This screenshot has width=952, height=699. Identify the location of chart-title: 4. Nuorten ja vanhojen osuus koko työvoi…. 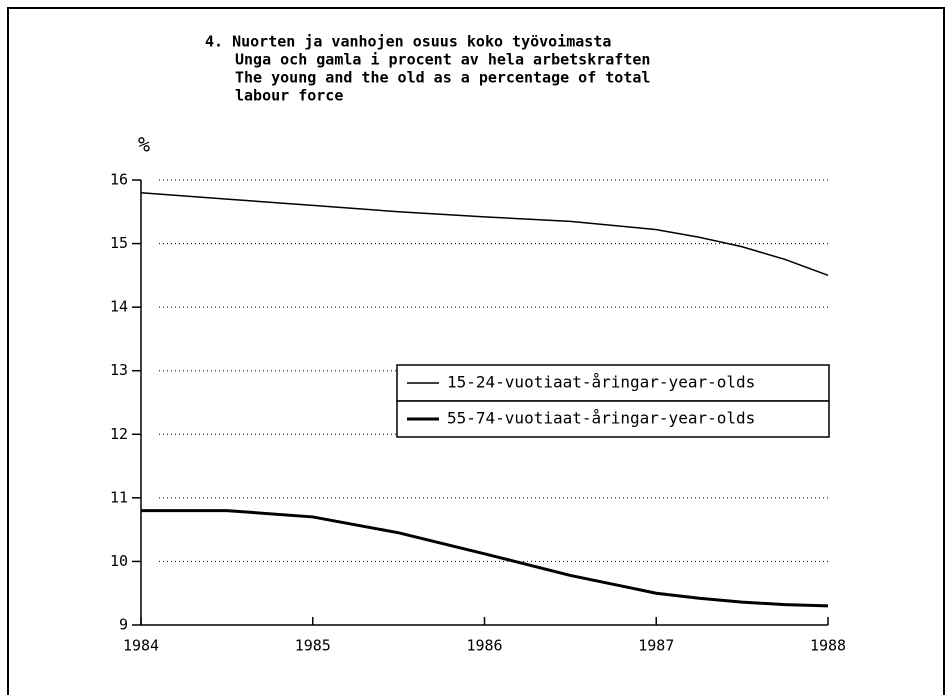
(408, 42).